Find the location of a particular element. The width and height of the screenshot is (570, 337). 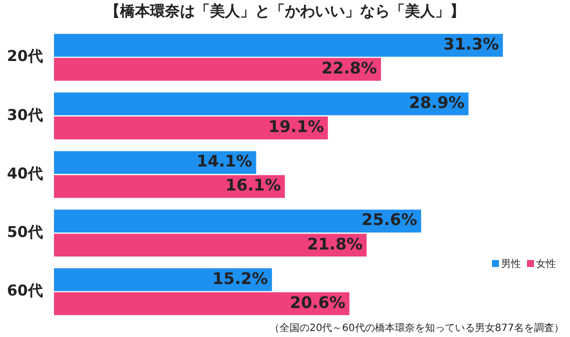

y-tick-label: 30代 is located at coordinates (25, 115).